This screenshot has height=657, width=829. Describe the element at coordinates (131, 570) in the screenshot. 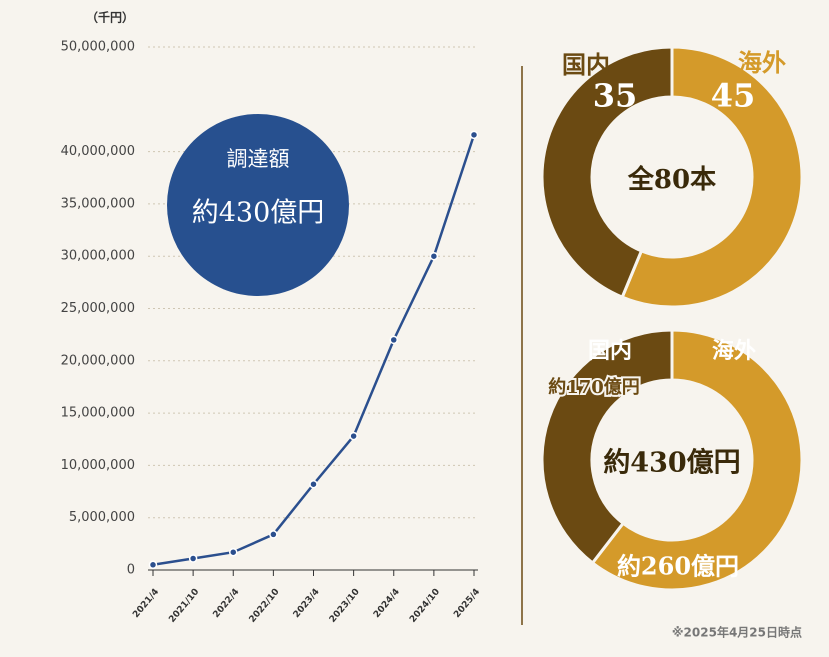

I see `y-tick-label: 0` at that location.